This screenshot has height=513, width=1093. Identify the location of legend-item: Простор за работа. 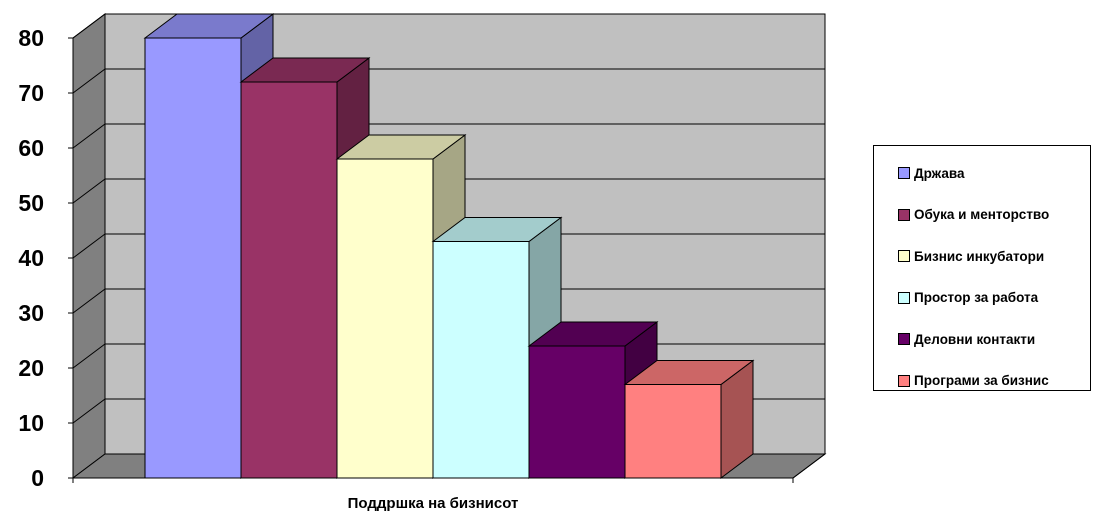
(968, 298).